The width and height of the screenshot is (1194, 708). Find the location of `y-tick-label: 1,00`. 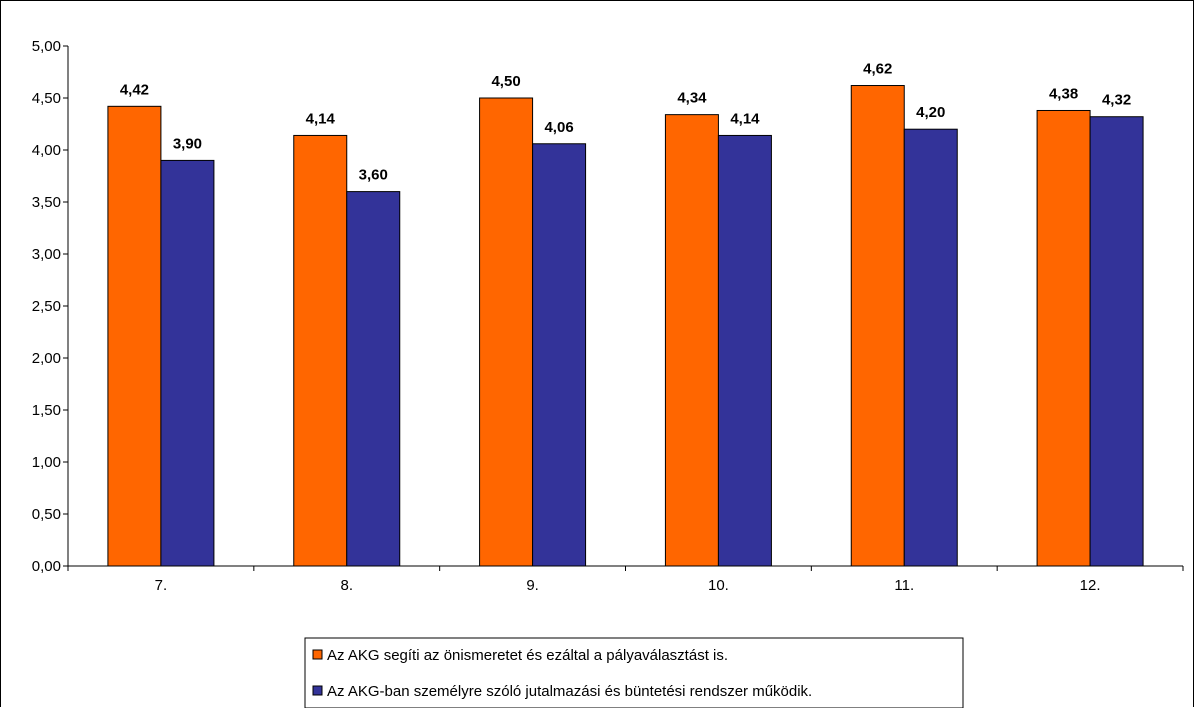

y-tick-label: 1,00 is located at coordinates (46, 462).